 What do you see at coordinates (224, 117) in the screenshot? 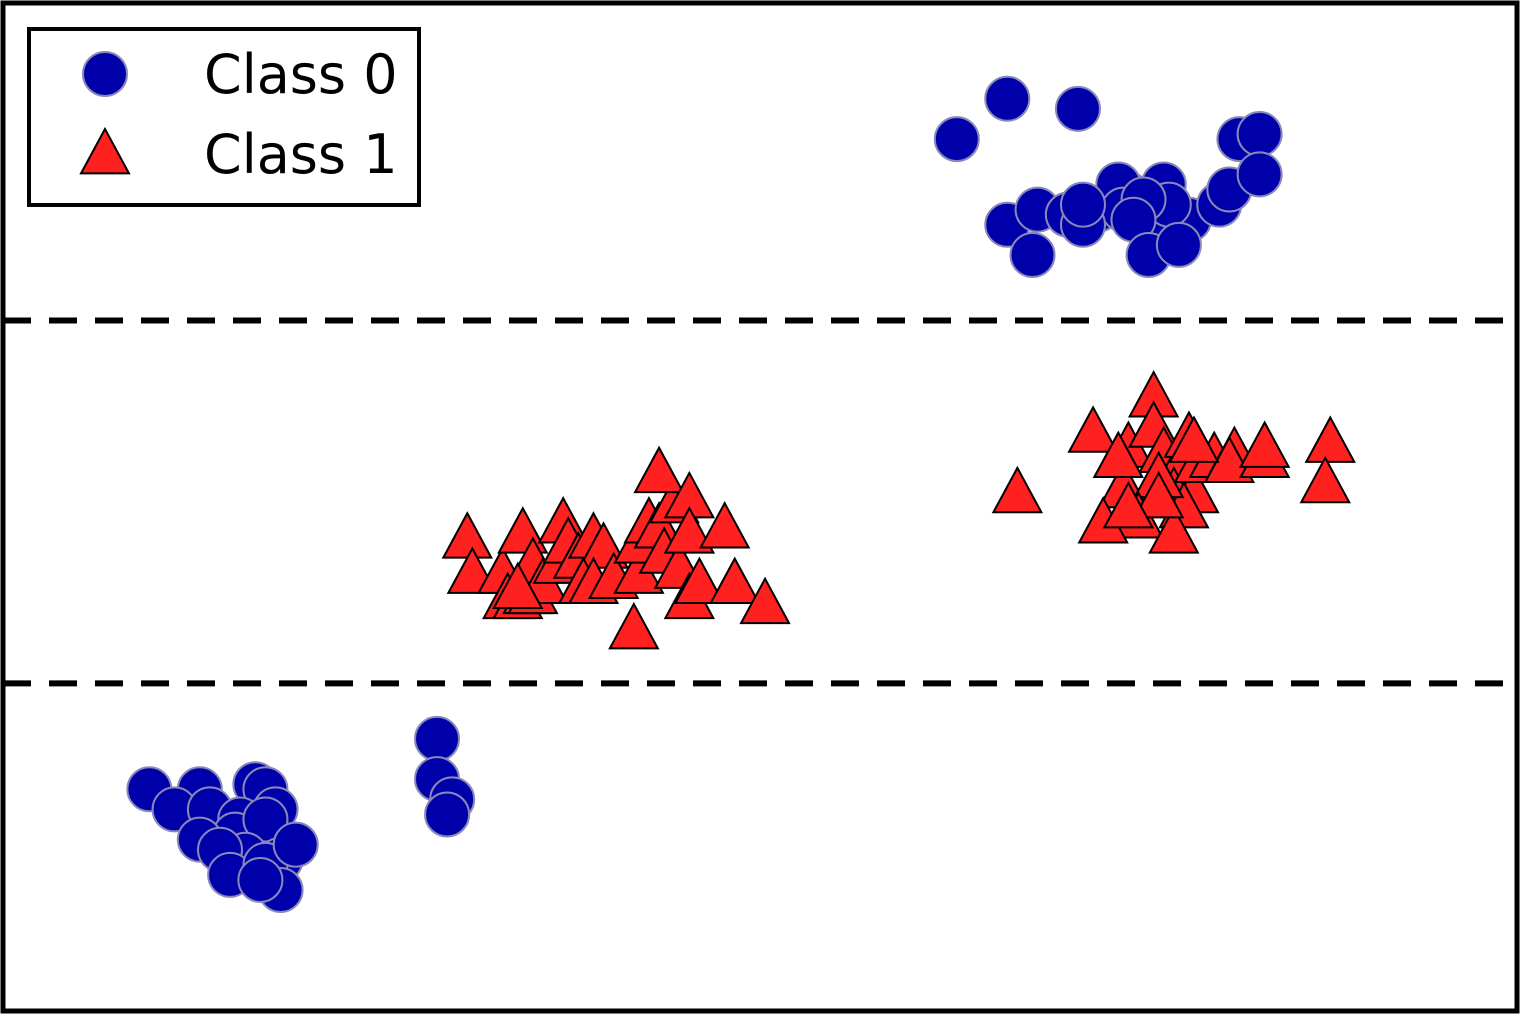
I see `legend: Class 0 Class 1` at bounding box center [224, 117].